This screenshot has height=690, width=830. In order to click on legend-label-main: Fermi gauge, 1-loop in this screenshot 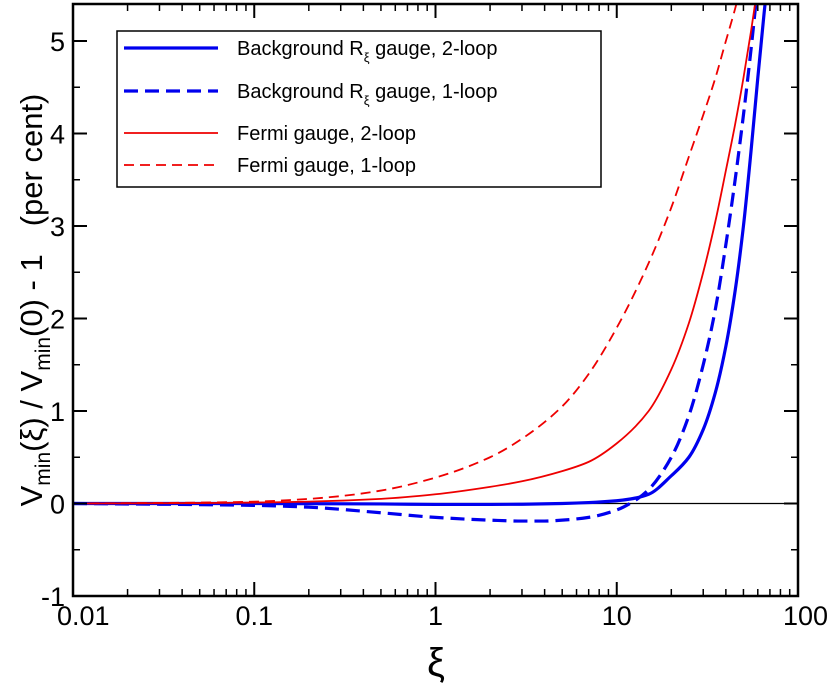, I will do `click(326, 166)`.